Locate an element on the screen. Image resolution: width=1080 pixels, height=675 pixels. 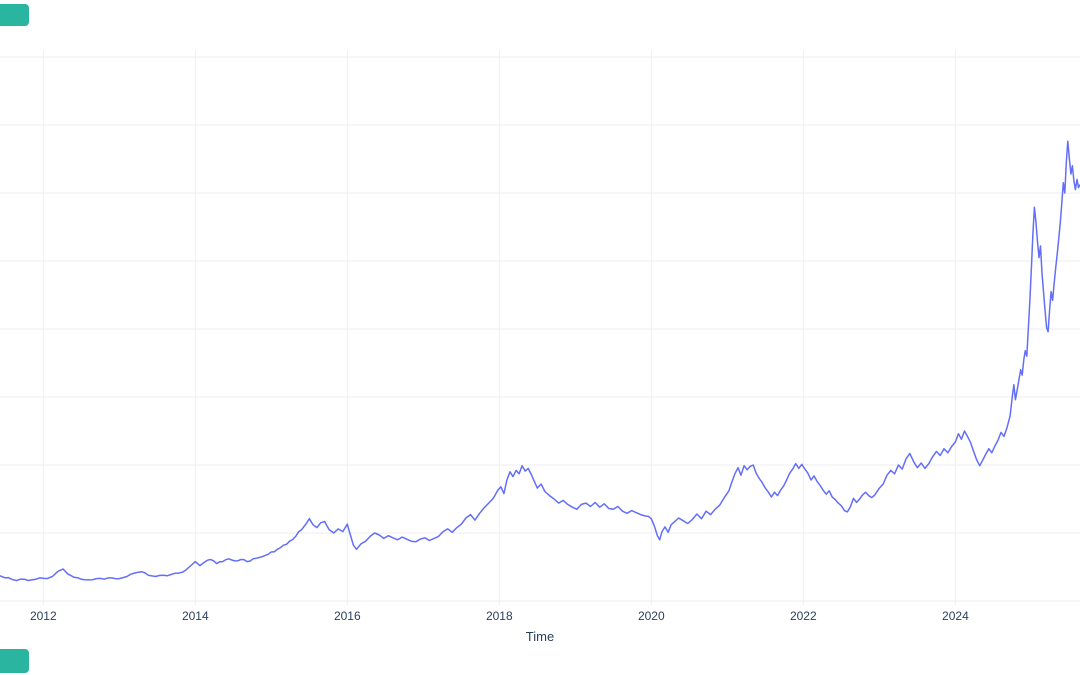
x-tick-label: 2018 is located at coordinates (499, 616).